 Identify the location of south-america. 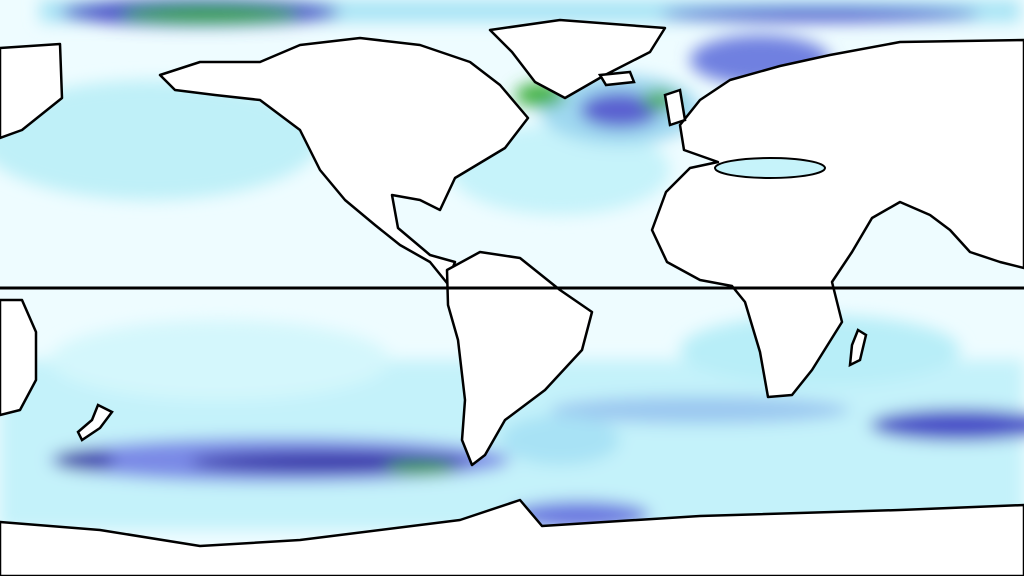
(519, 358).